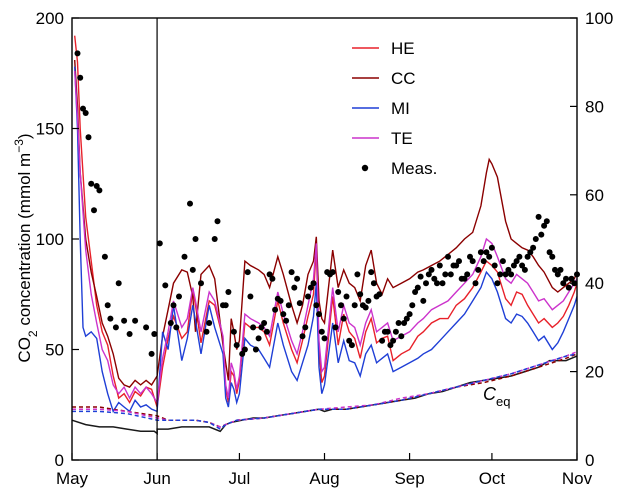 This screenshot has width=632, height=499. Describe the element at coordinates (26, 247) in the screenshot. I see `y-axis-title: CO2 concentration (mmol m−3)` at that location.